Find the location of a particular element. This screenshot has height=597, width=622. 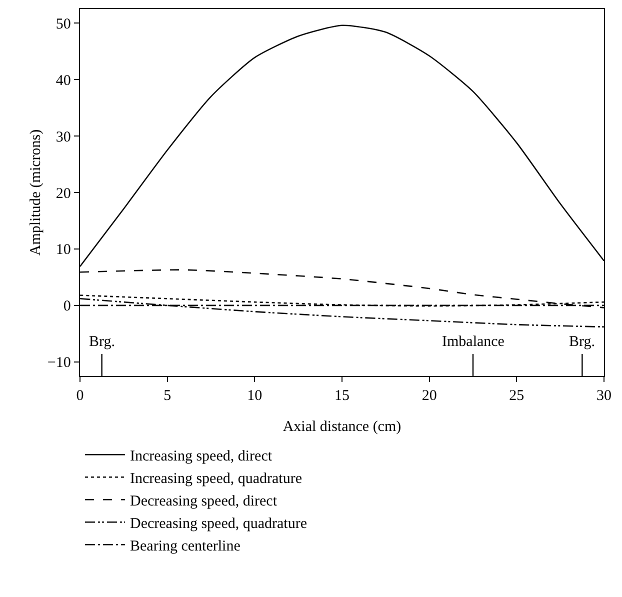

legend-label: Increasing speed, quadrature is located at coordinates (216, 478).